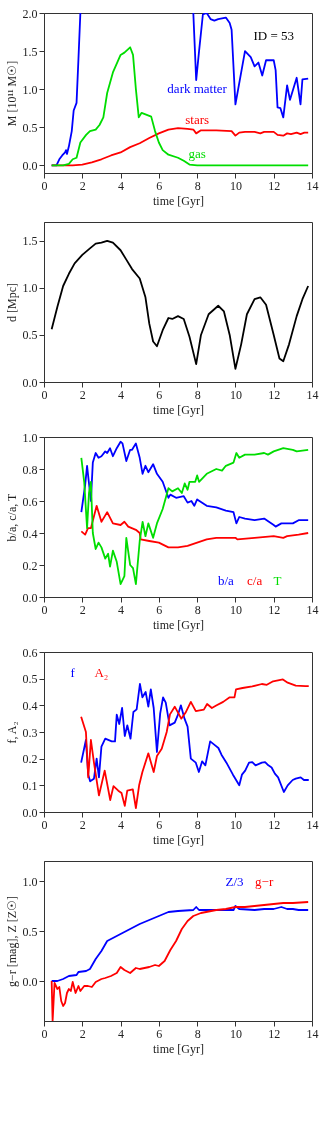 The width and height of the screenshot is (327, 1123). What do you see at coordinates (30, 469) in the screenshot?
I see `y-tick-label: 0.8` at bounding box center [30, 469].